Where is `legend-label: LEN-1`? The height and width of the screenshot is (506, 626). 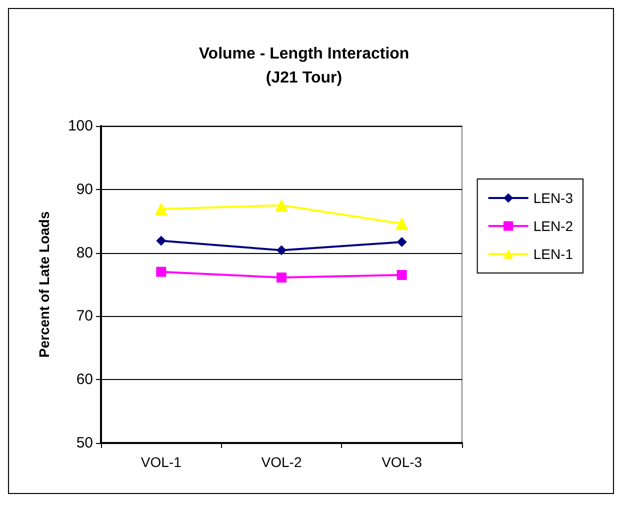
legend-label: LEN-1 is located at coordinates (553, 254).